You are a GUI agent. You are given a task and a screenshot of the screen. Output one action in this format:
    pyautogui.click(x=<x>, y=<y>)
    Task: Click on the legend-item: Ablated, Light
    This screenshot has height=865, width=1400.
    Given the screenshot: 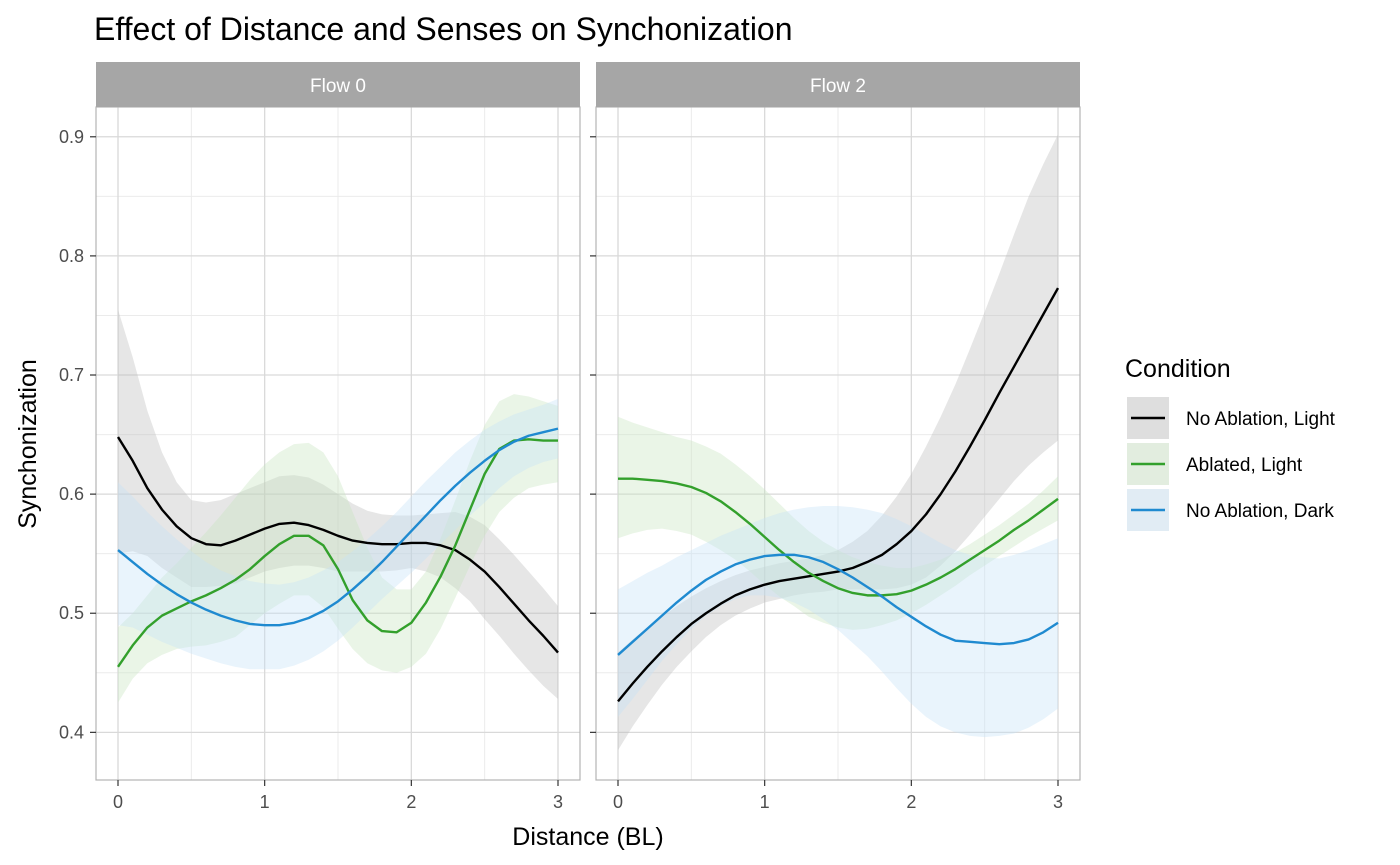 What is the action you would take?
    pyautogui.click(x=1215, y=464)
    